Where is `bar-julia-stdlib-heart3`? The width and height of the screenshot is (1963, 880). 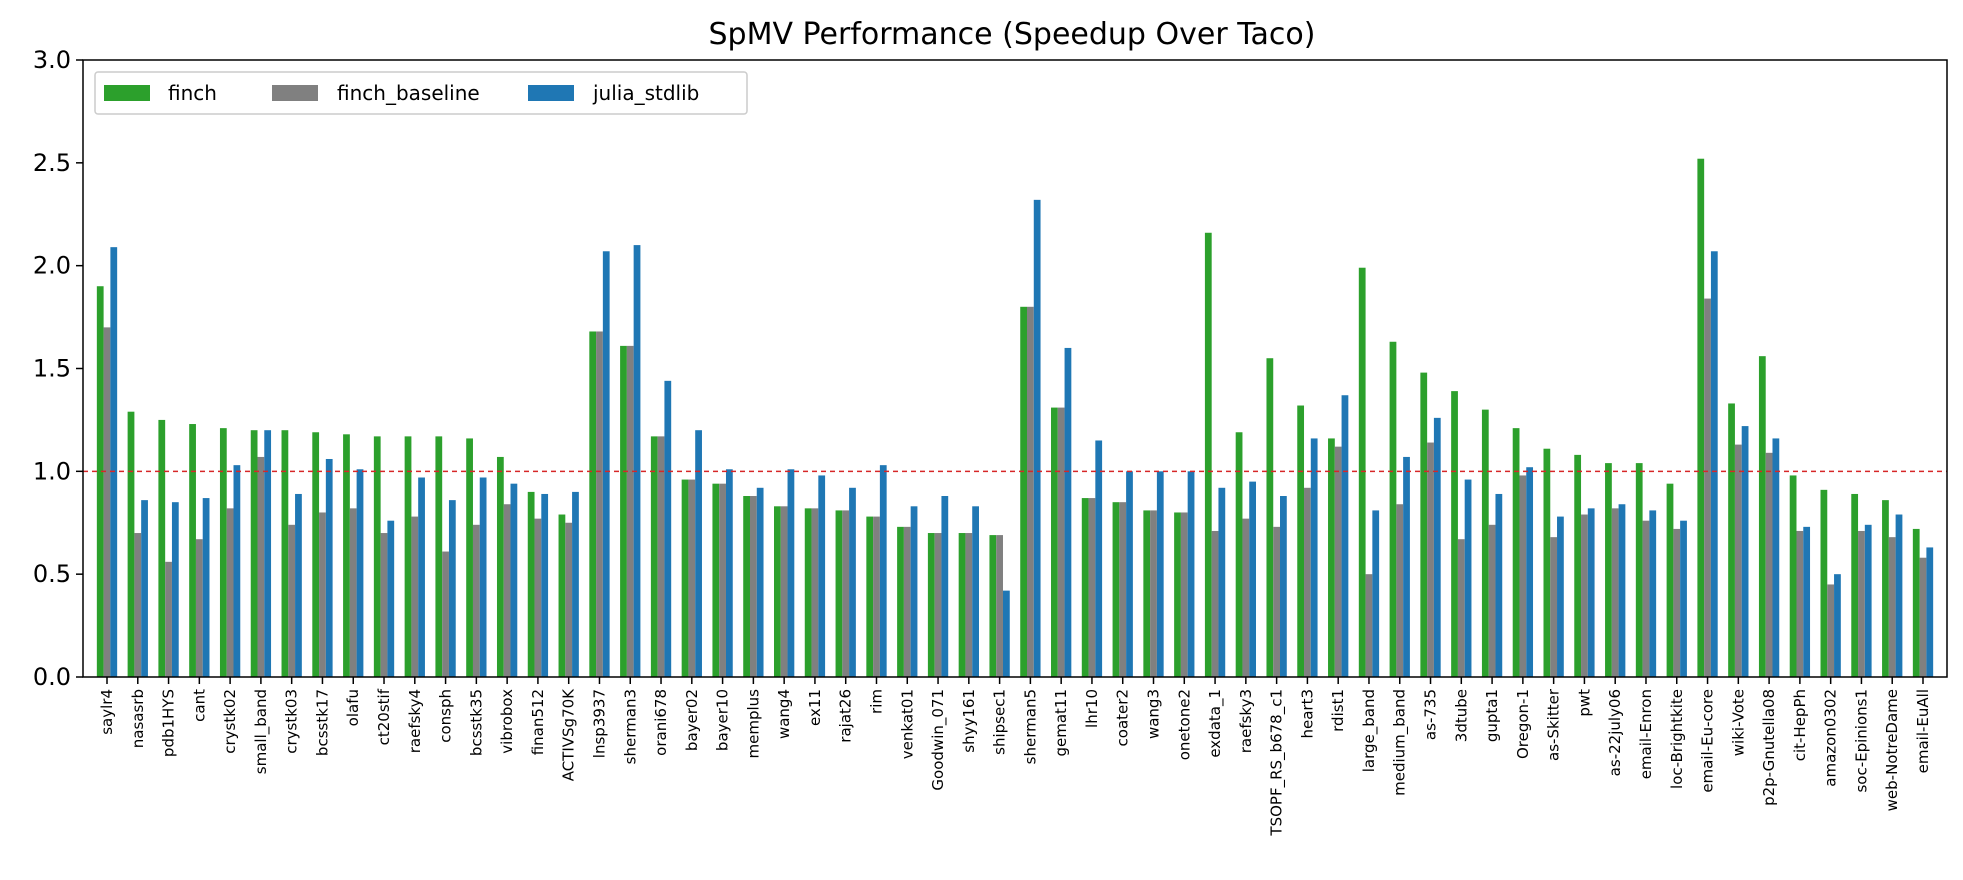
bar-julia-stdlib-heart3 is located at coordinates (1314, 557).